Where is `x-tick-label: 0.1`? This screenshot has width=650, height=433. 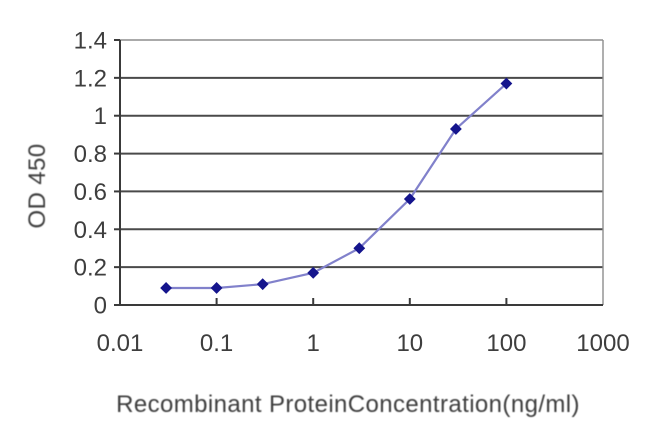 x-tick-label: 0.1 is located at coordinates (216, 343).